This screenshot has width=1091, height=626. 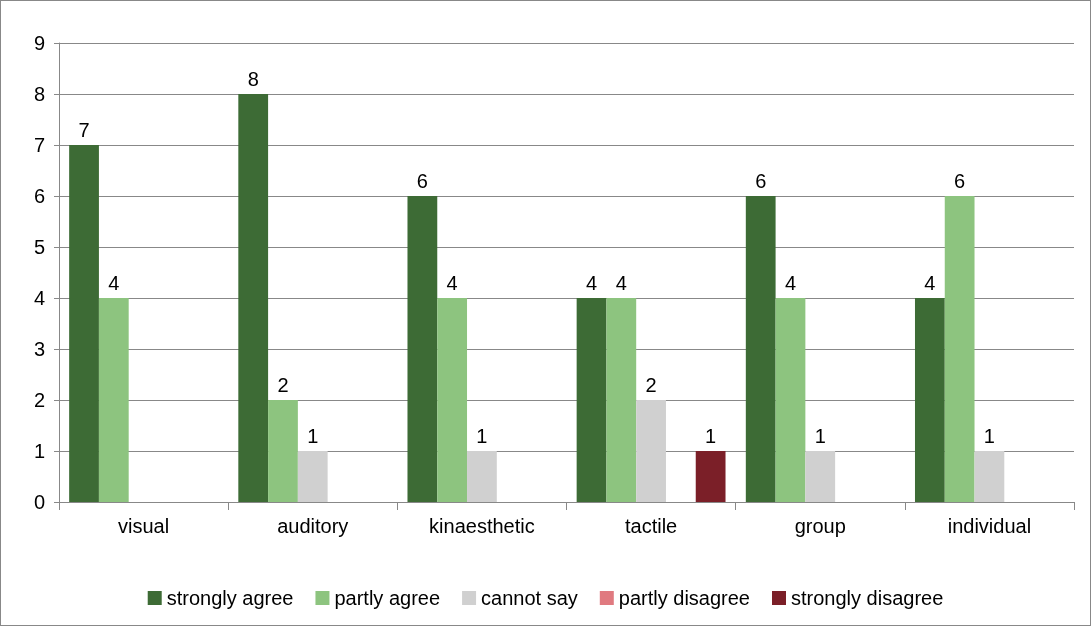 I want to click on data-label: 7, so click(x=84, y=130).